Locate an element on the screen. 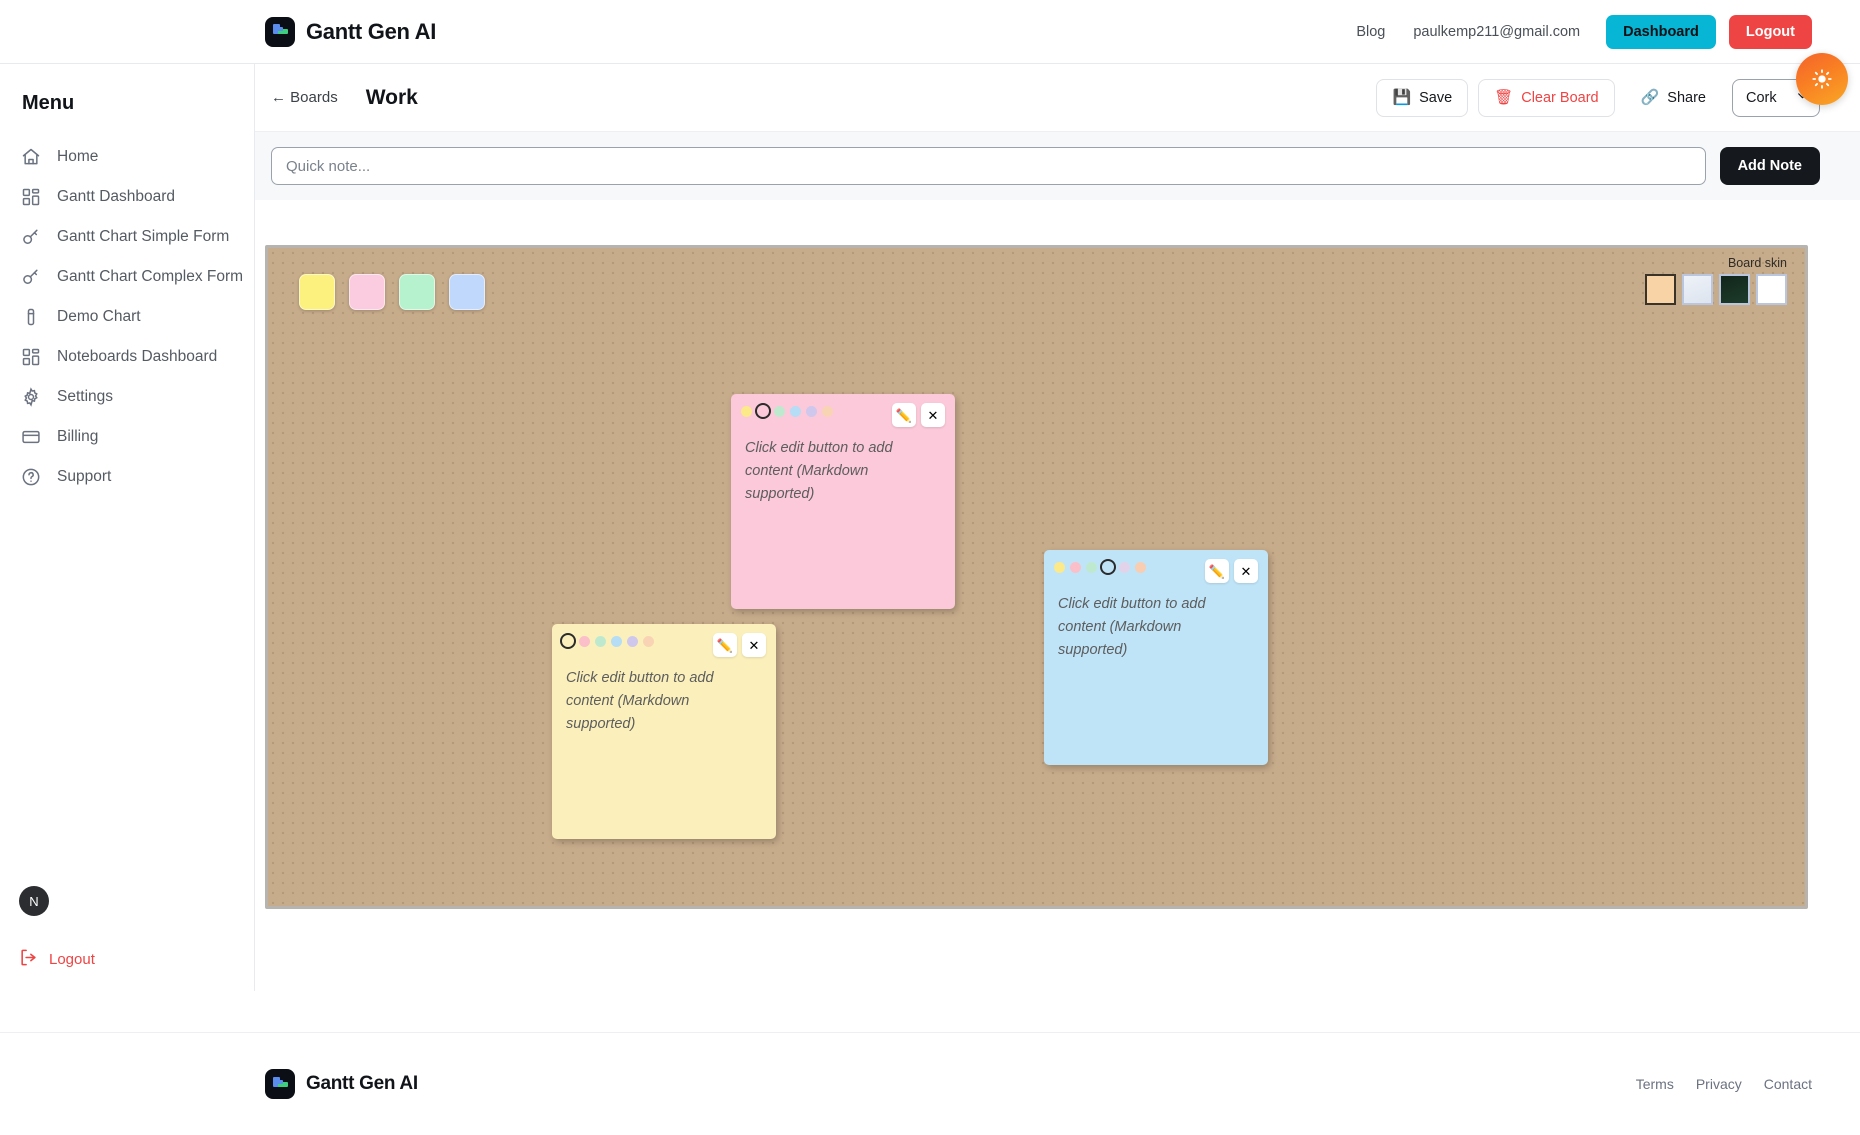 The image size is (1860, 1135). sidebar-item-settings: Settings is located at coordinates (127, 397).